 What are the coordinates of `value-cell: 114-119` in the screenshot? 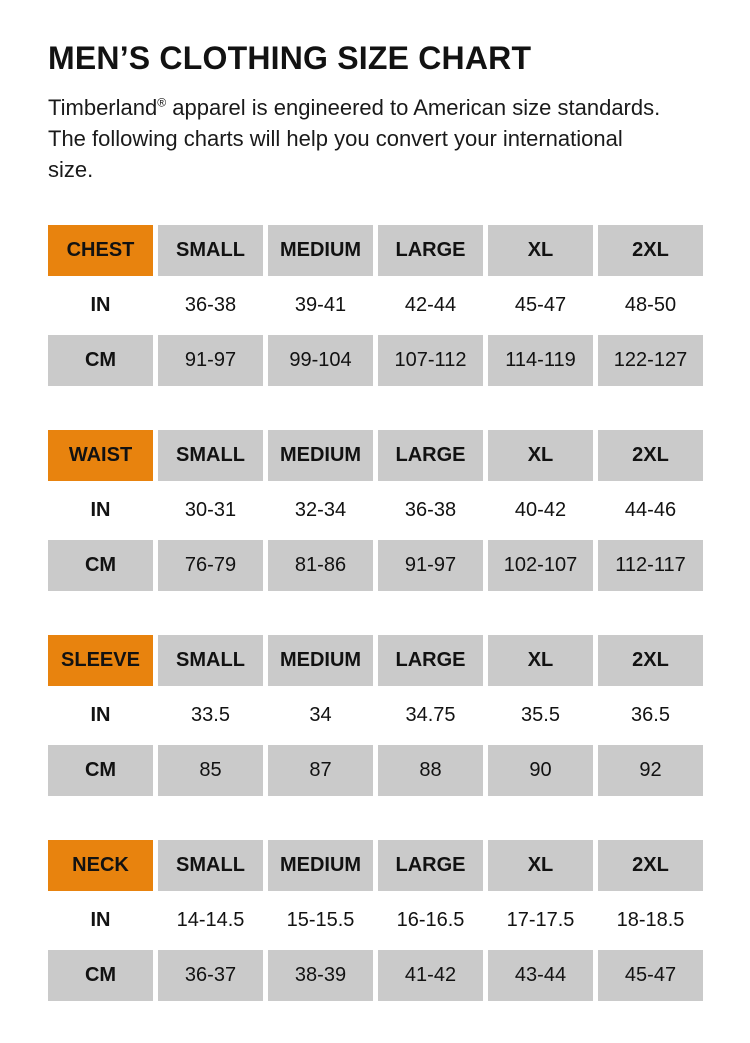 It's located at (540, 360).